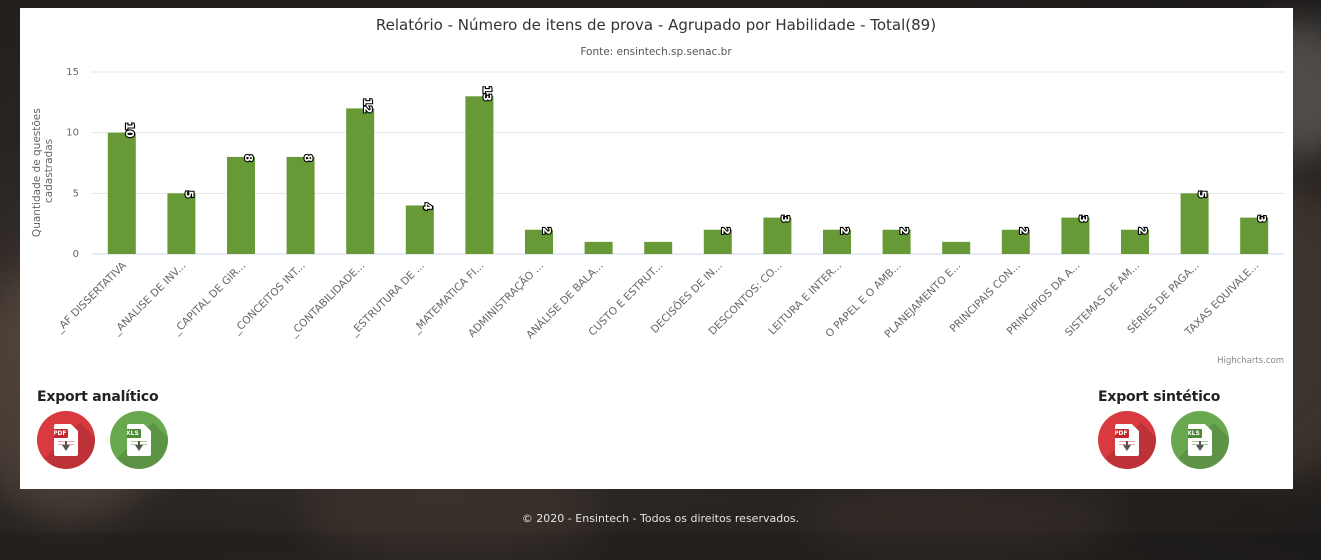  I want to click on y-tick-label: 5, so click(76, 193).